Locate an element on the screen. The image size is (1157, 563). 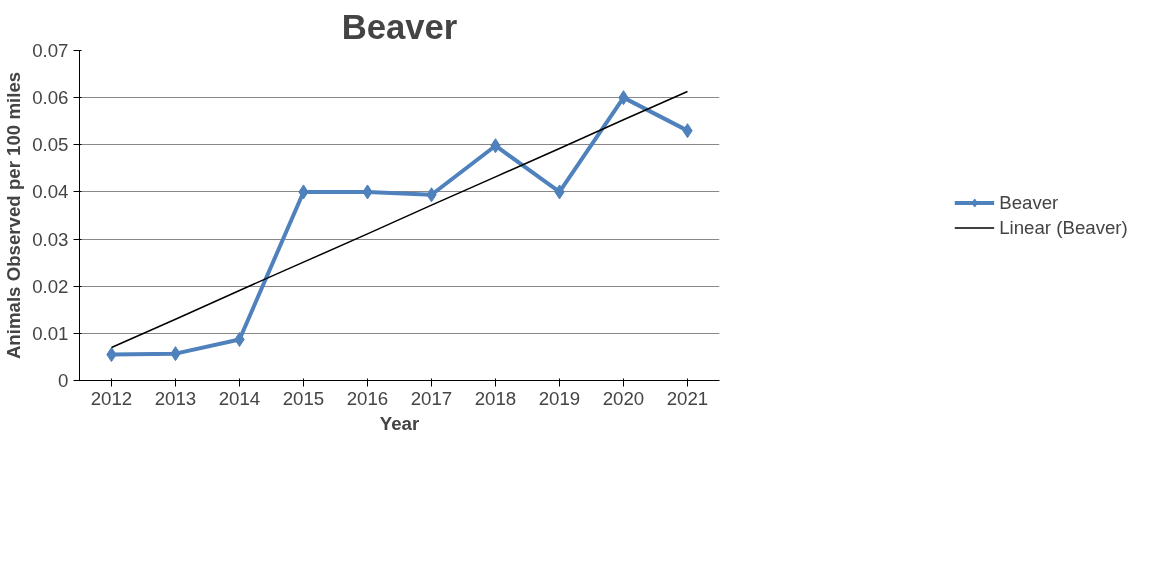
legend-label: Linear (Beaver) is located at coordinates (1063, 227).